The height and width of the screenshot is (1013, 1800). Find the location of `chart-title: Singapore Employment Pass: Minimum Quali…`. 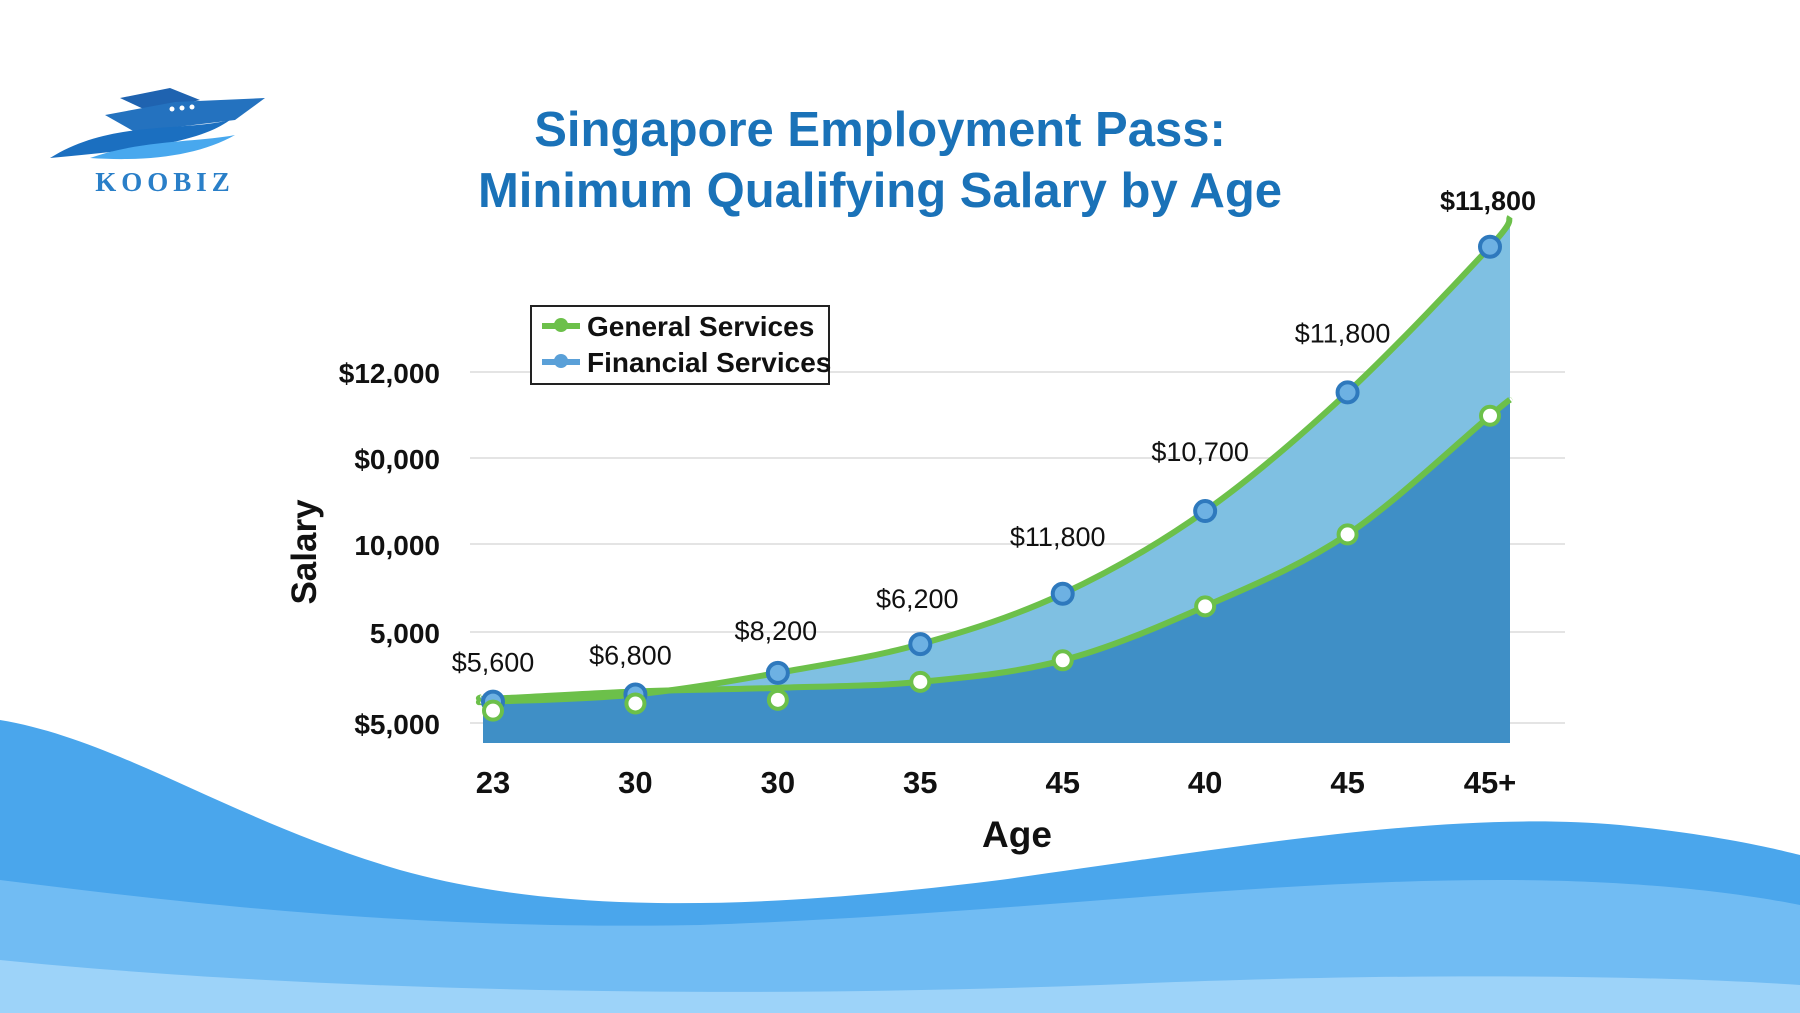

chart-title: Singapore Employment Pass: Minimum Quali… is located at coordinates (880, 161).